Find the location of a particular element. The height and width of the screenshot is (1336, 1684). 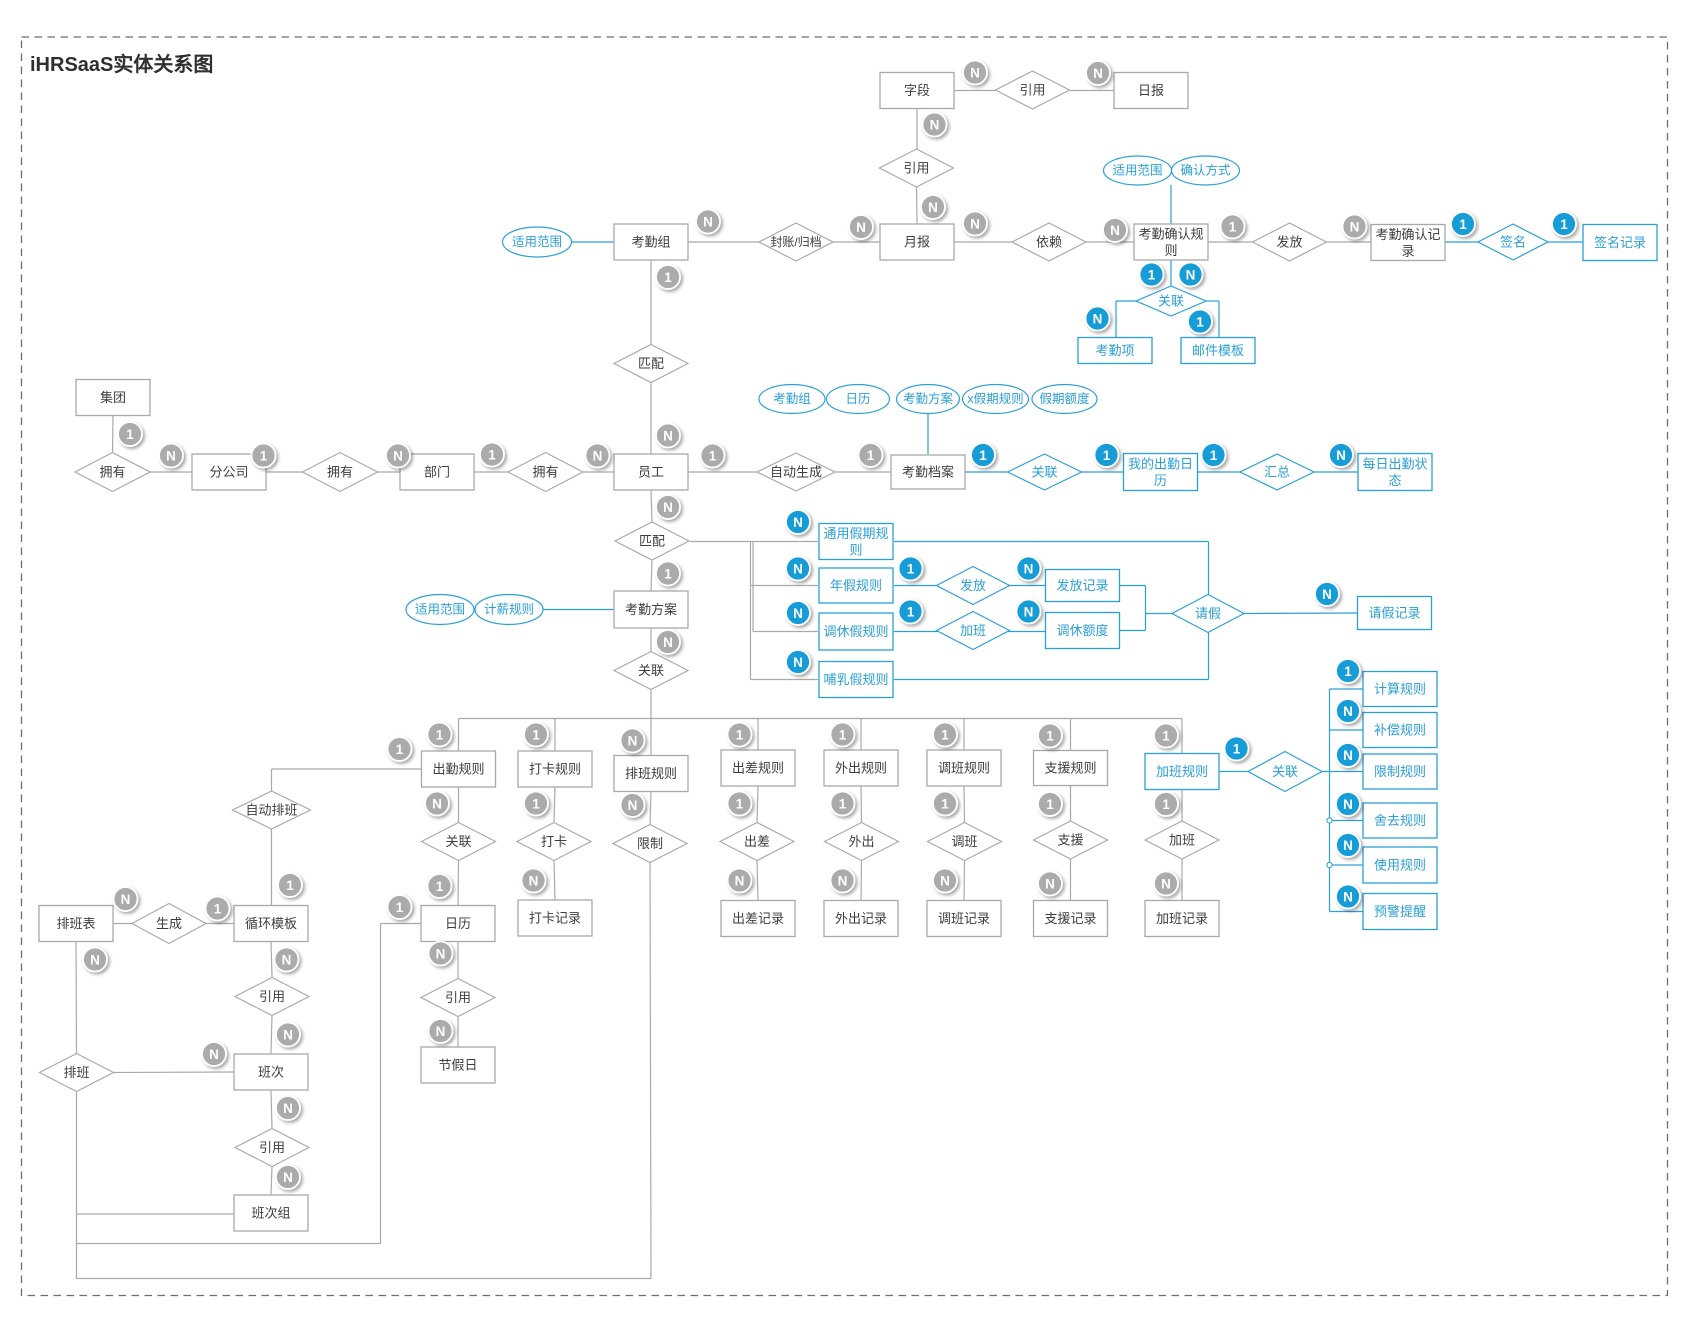

svg-text: 假期额度 is located at coordinates (1064, 398).